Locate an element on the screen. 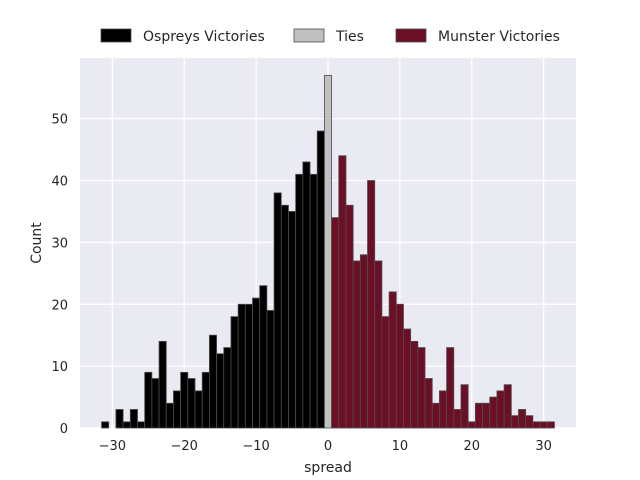 The height and width of the screenshot is (480, 640). legend-label: Ties is located at coordinates (349, 37).